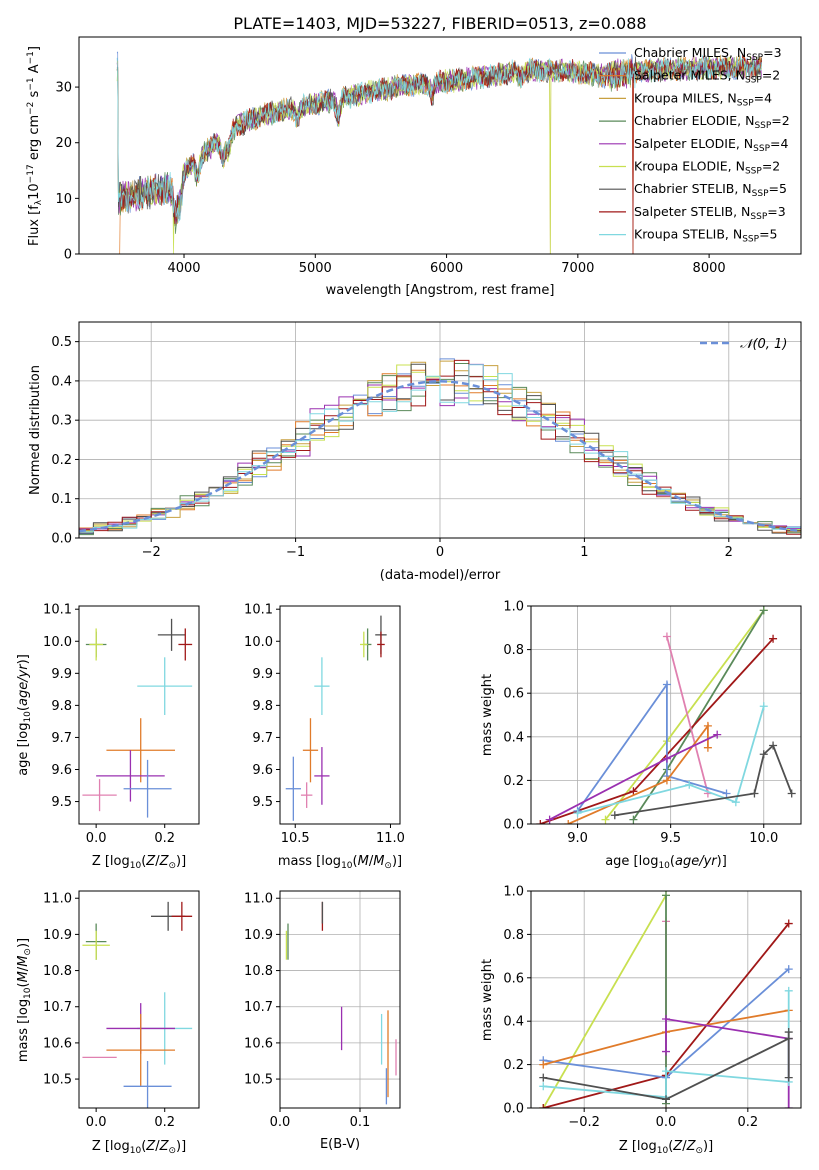 The height and width of the screenshot is (1170, 819). I want to click on mass-vs-Z-xlabel: Z [log10(Z/Z⊙)], so click(139, 1147).